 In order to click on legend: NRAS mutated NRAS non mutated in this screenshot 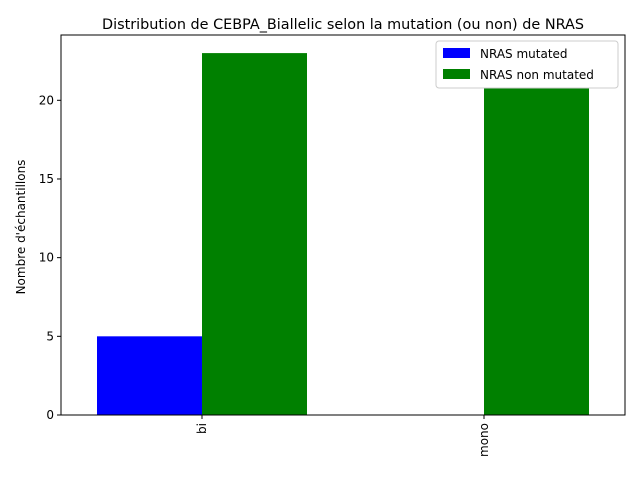, I will do `click(527, 64)`.